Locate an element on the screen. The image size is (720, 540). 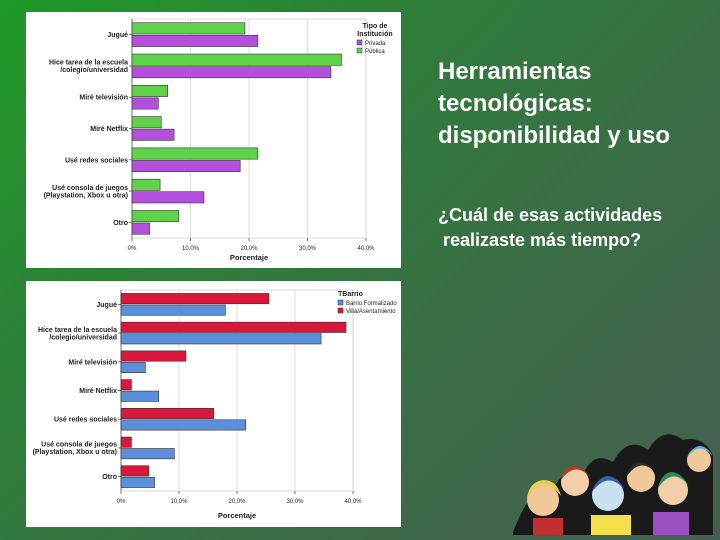
students-illustration-art is located at coordinates (613, 484).